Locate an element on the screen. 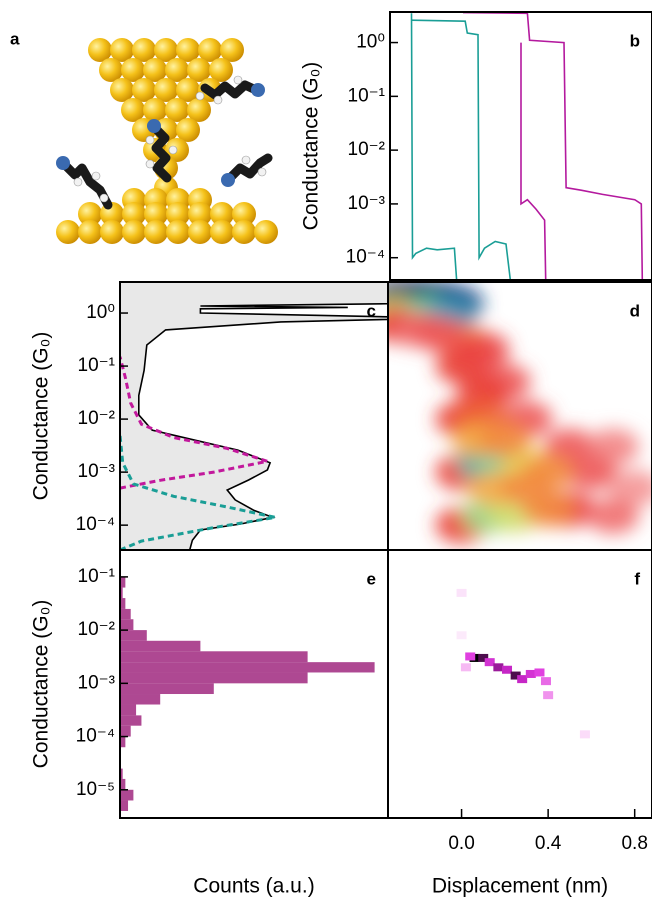 This screenshot has width=652, height=899. x-tick-label: 0.8 is located at coordinates (634, 843).